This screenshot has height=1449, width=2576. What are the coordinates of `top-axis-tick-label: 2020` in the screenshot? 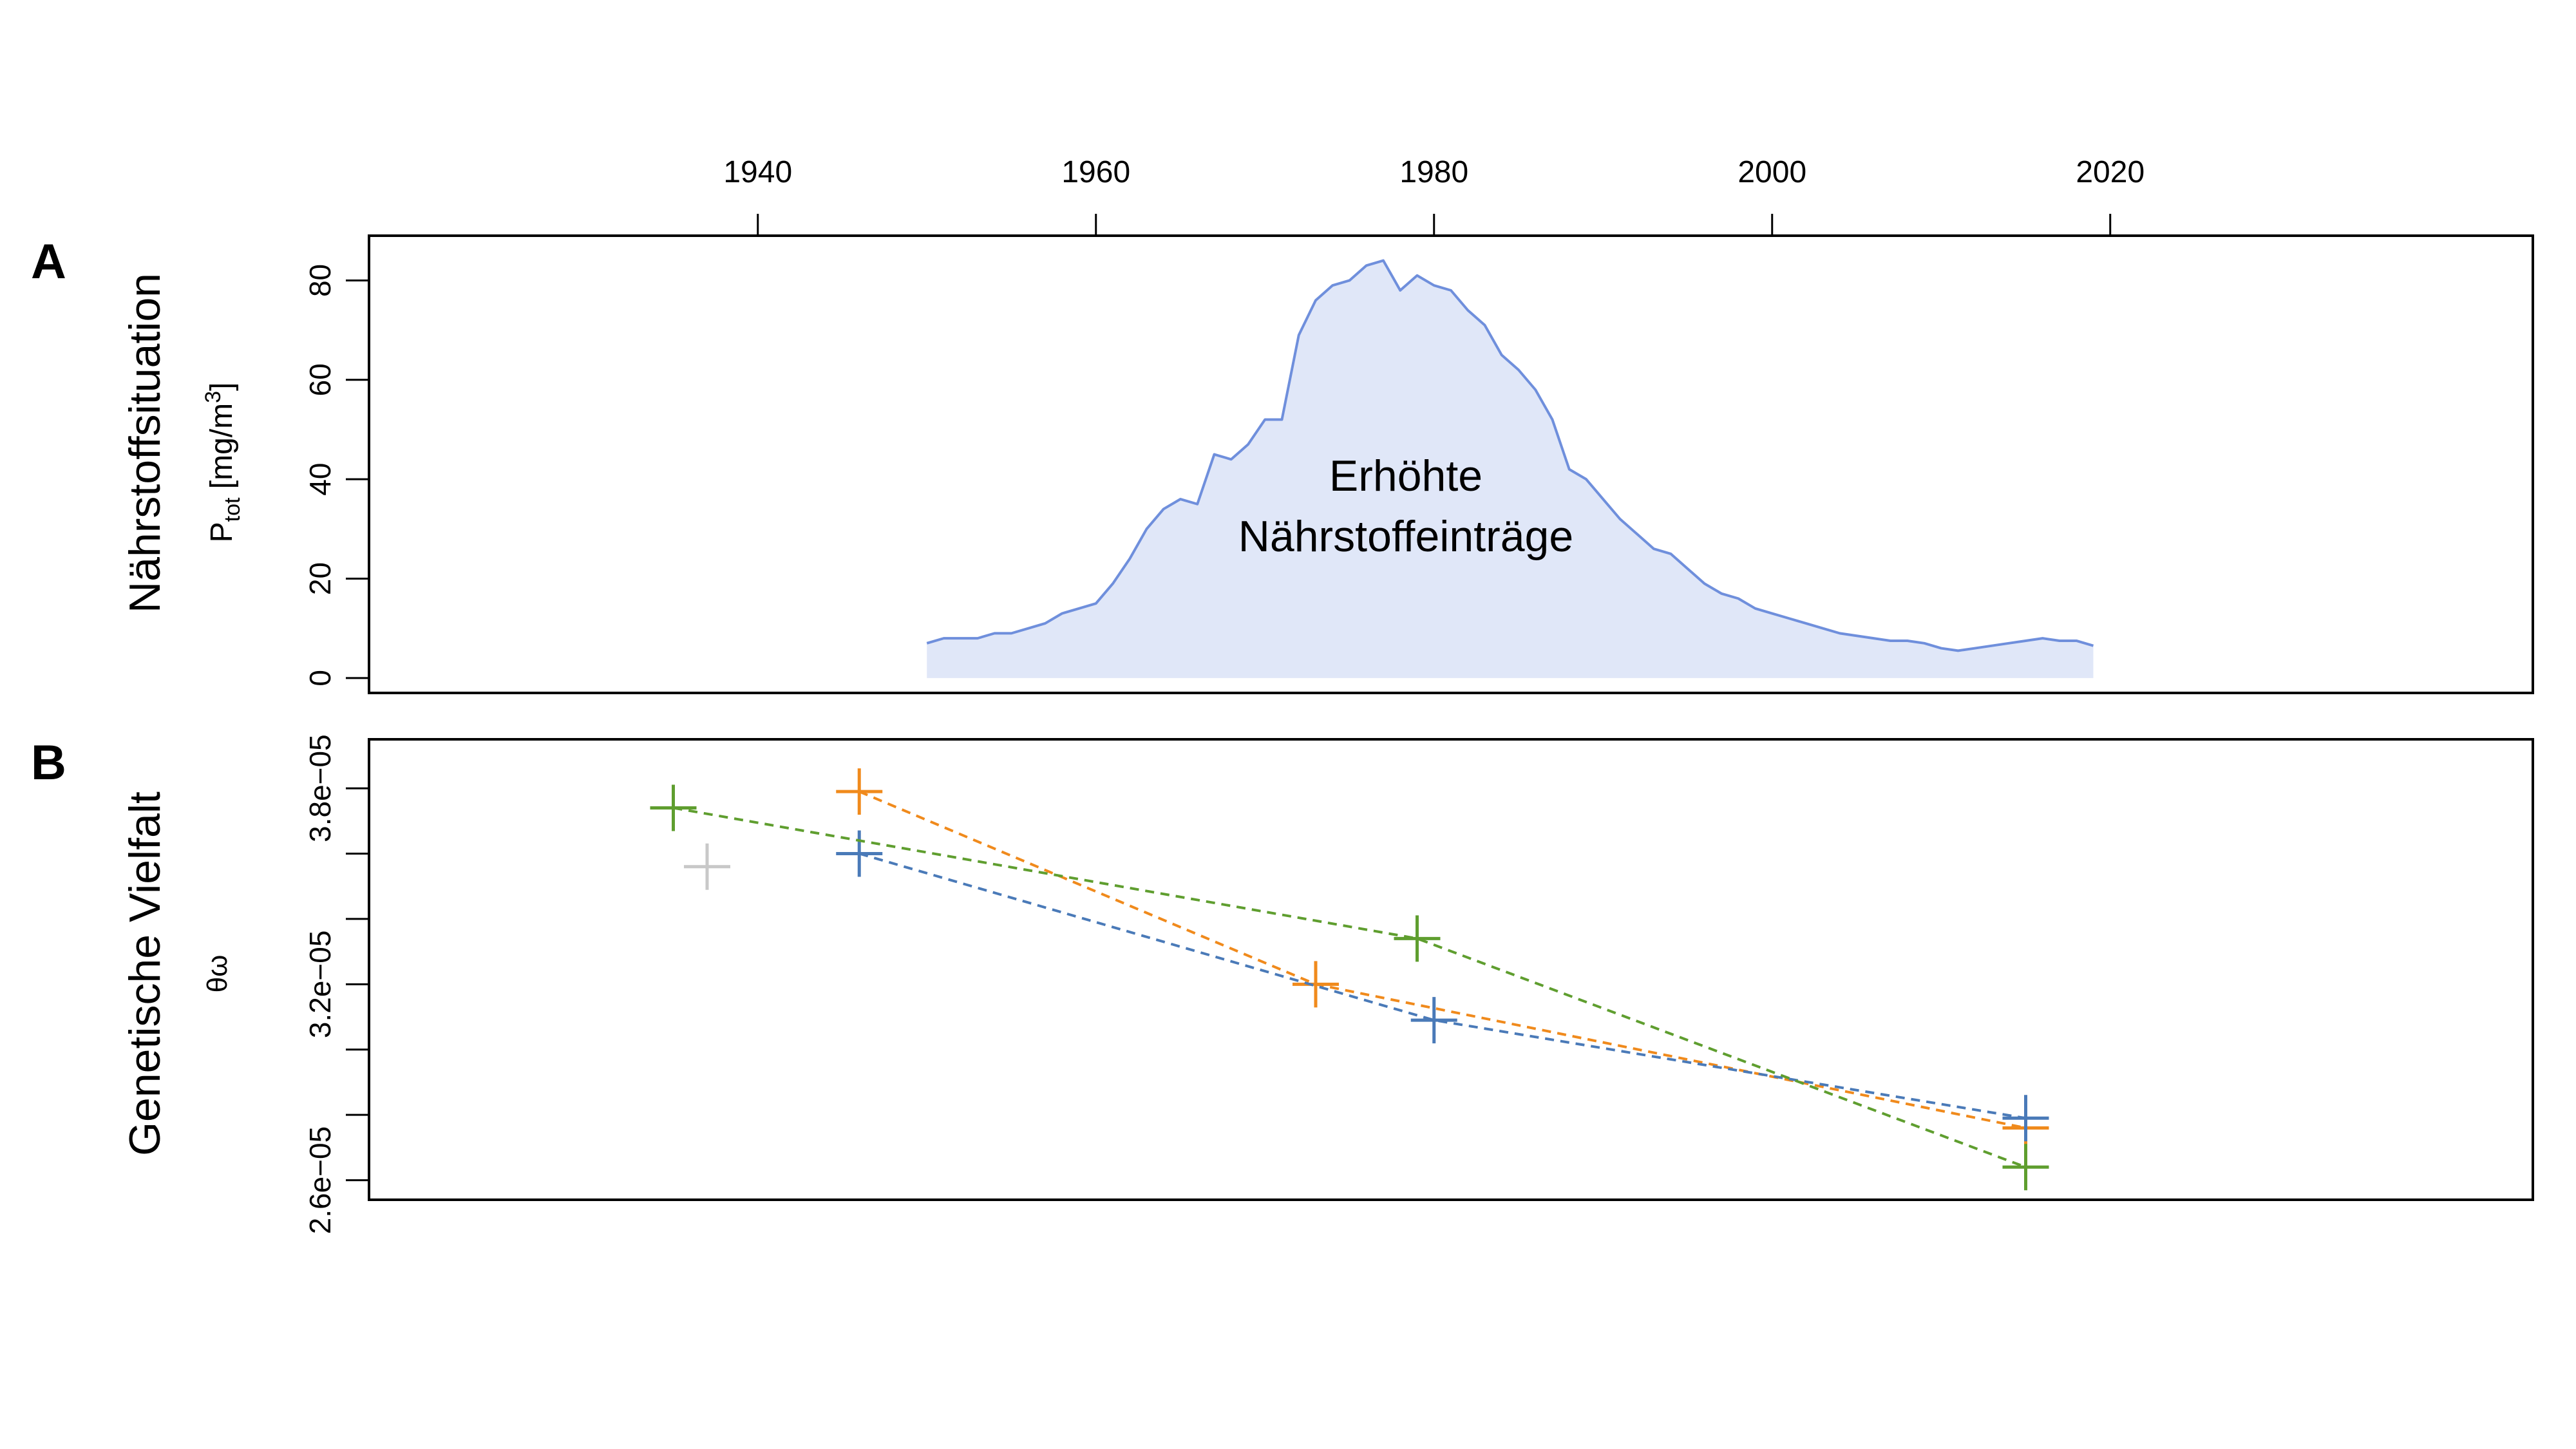 It's located at (2110, 172).